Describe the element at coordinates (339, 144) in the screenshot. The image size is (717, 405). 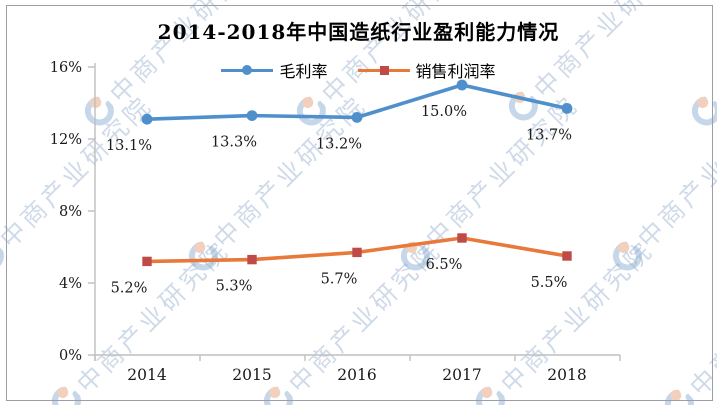
I see `data-label: 13.2%` at that location.